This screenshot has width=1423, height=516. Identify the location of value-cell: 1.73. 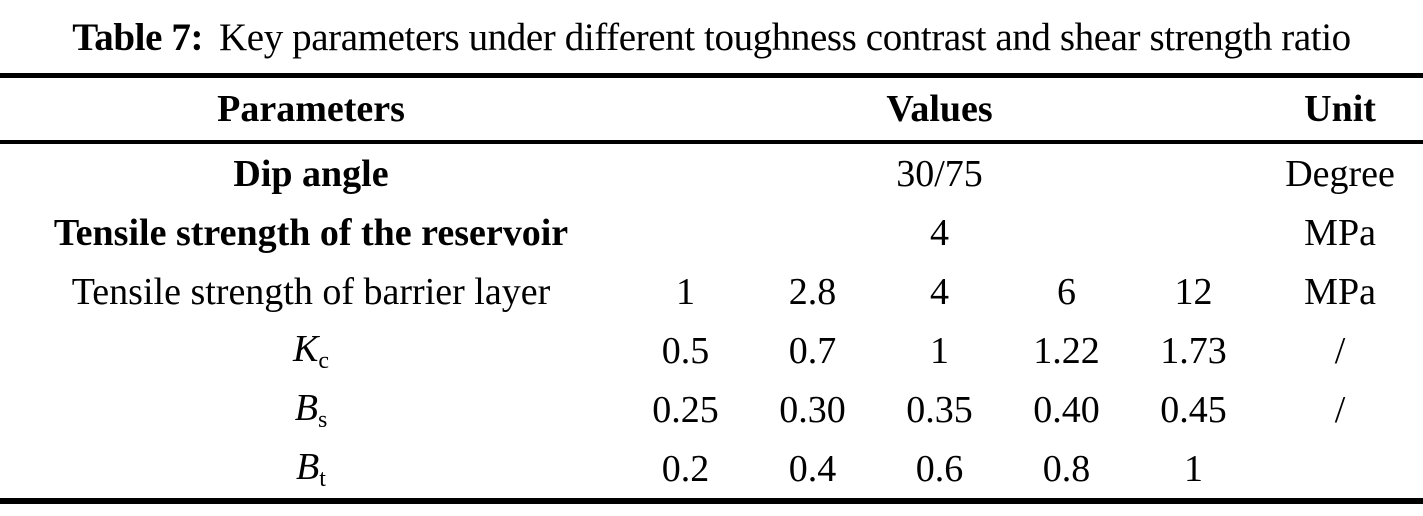
(1193, 350).